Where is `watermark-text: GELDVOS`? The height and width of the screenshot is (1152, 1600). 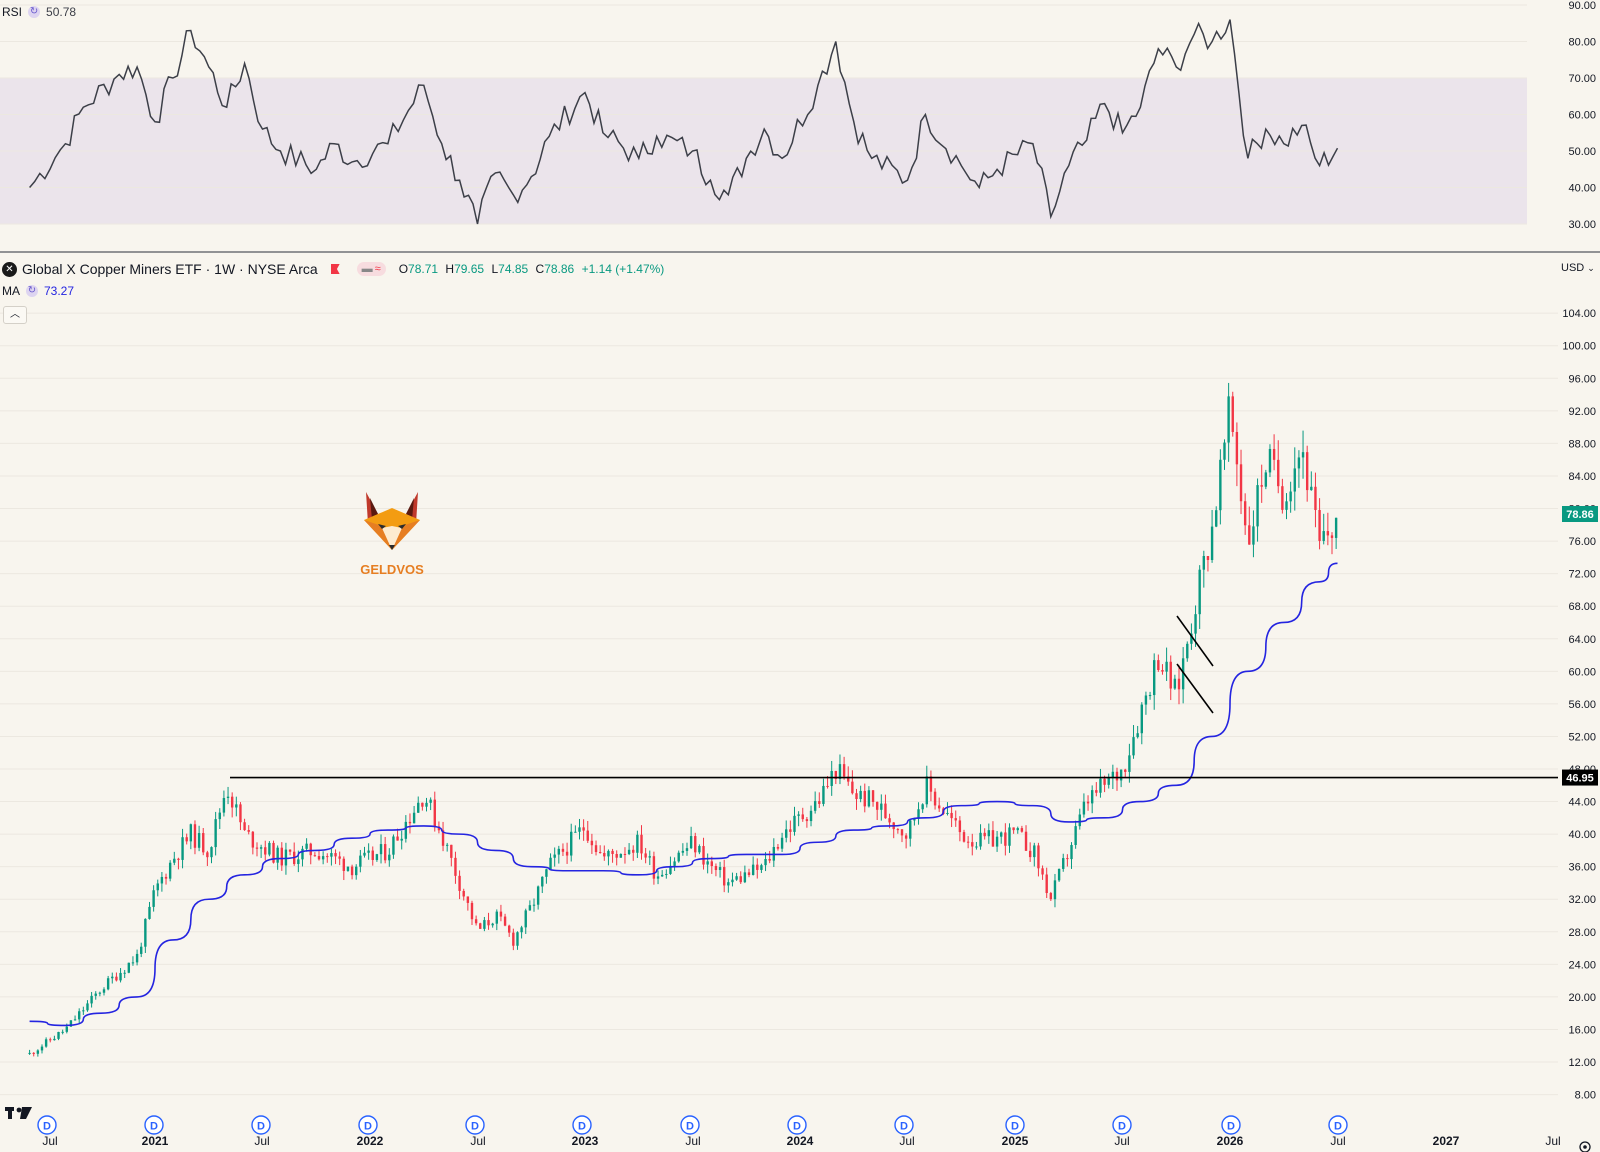 watermark-text: GELDVOS is located at coordinates (392, 569).